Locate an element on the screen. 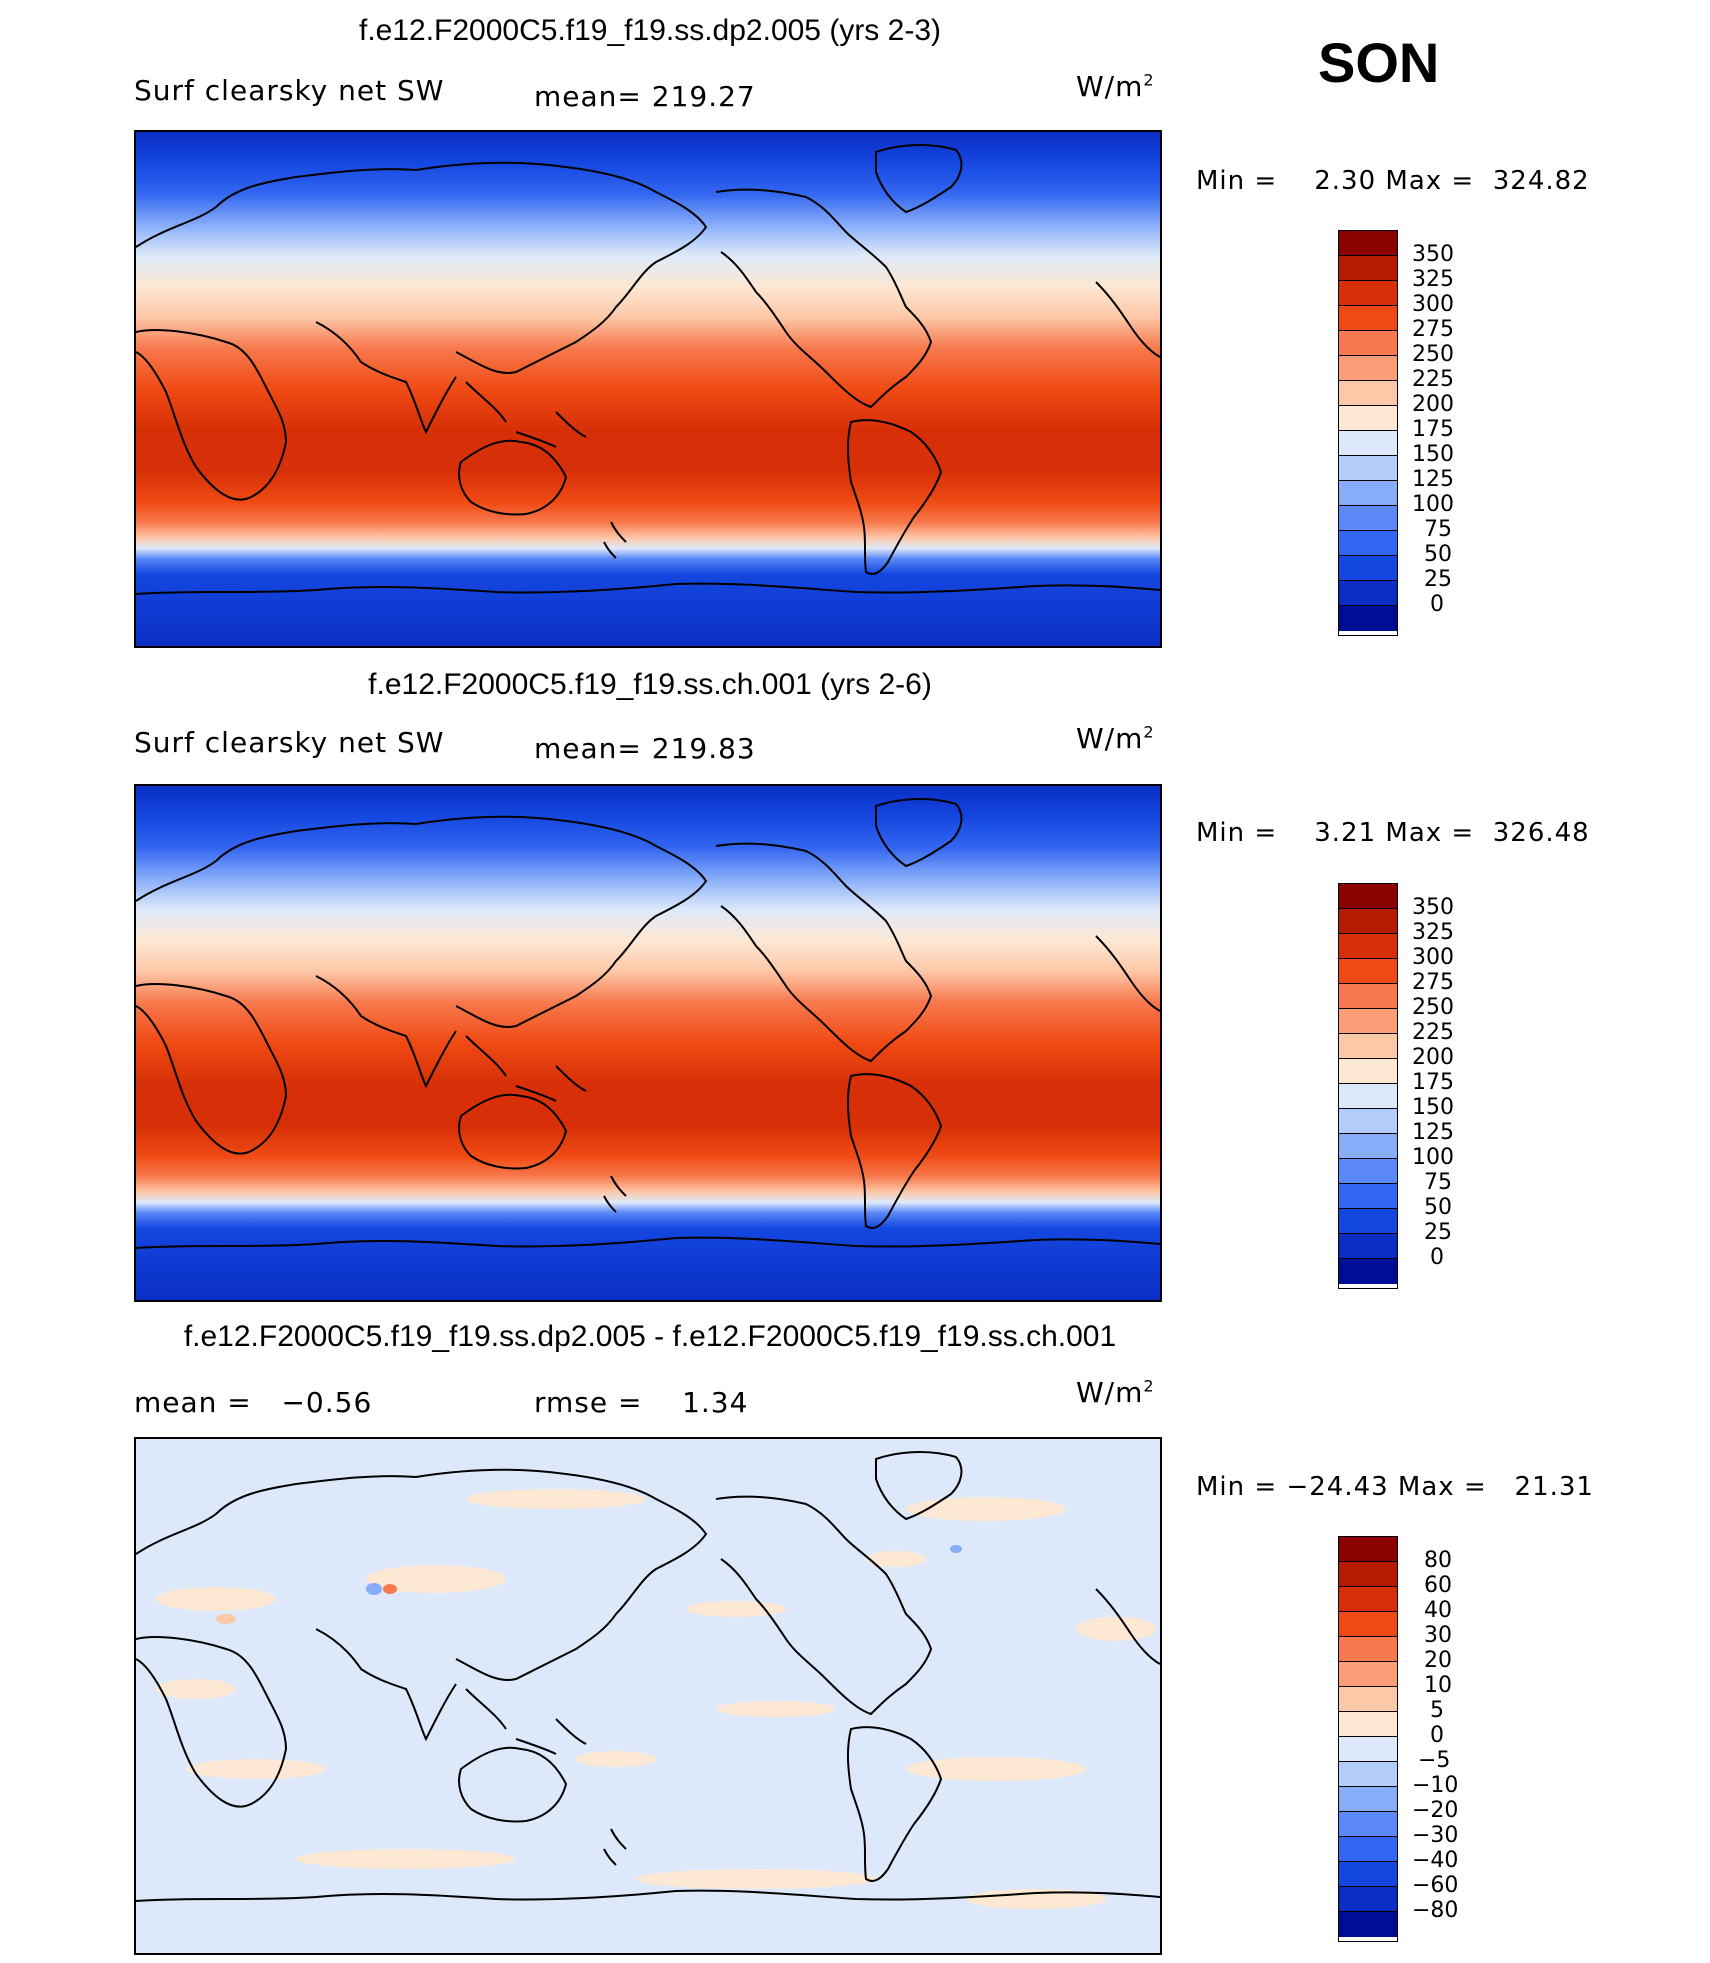 Image resolution: width=1710 pixels, height=1963 pixels. season-label: SON is located at coordinates (1379, 62).